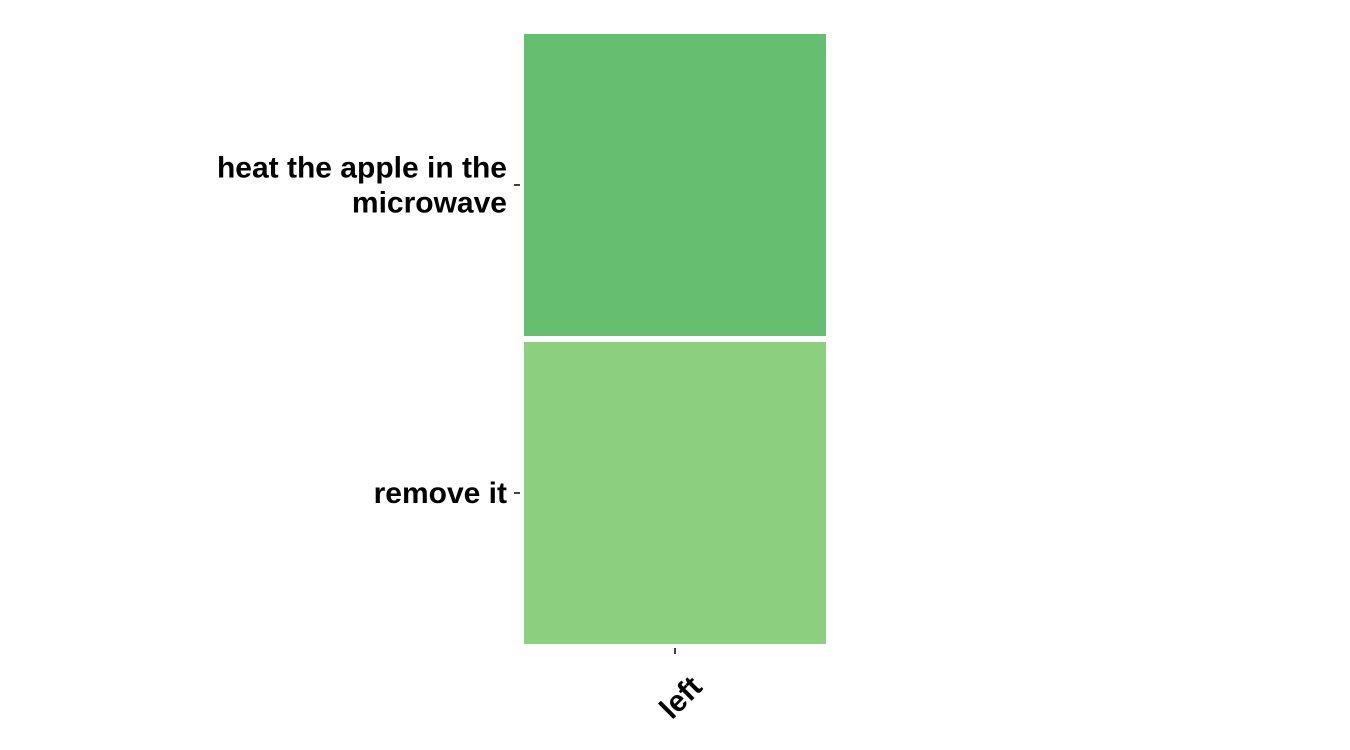  Describe the element at coordinates (368, 331) in the screenshot. I see `y-axis: heat the apple in the microwave remove it` at that location.